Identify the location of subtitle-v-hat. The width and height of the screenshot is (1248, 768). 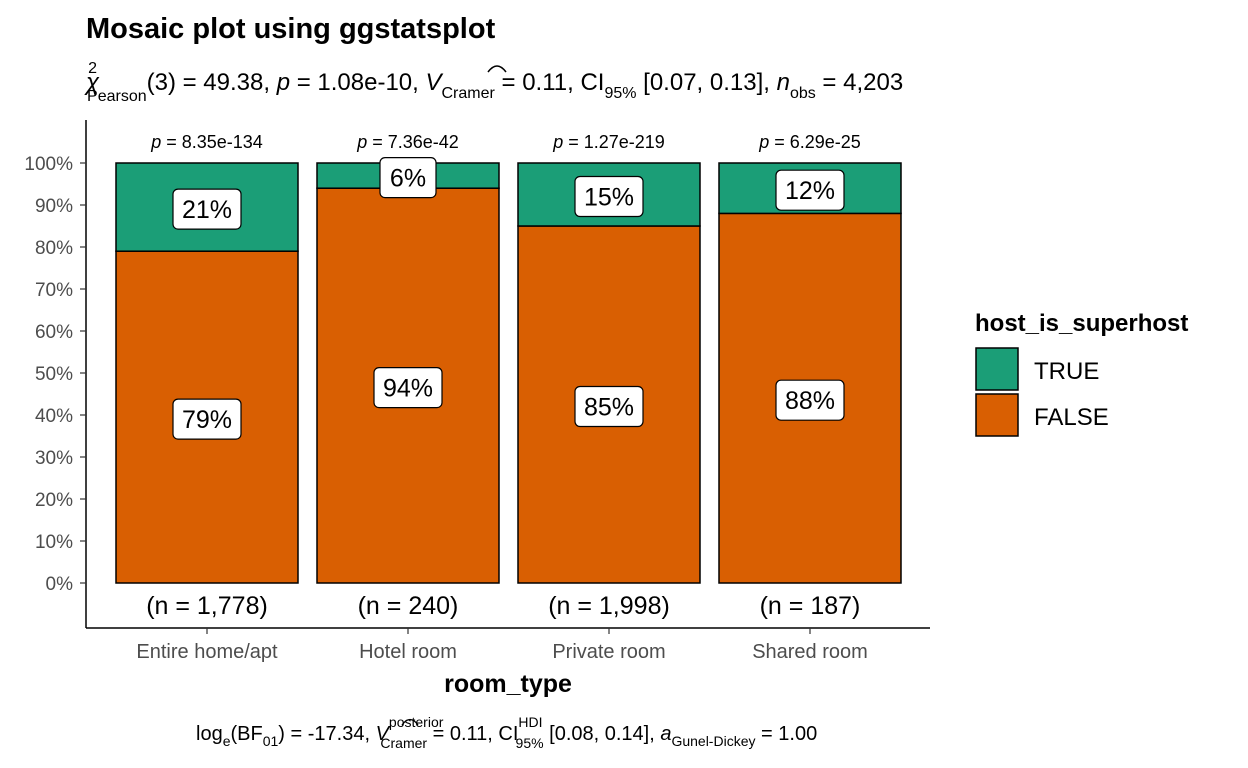
(497, 69).